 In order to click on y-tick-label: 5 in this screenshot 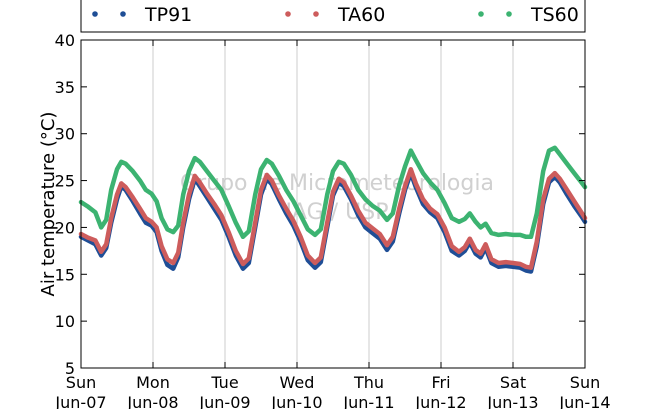, I will do `click(70, 368)`.